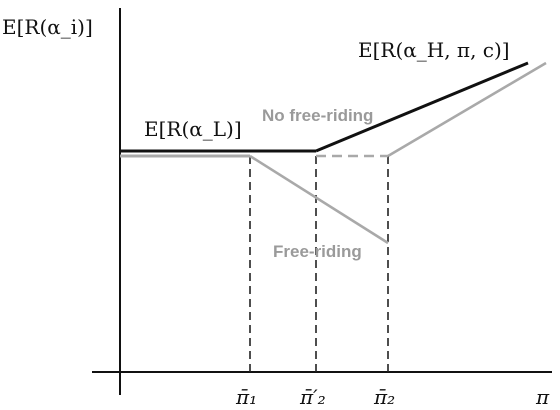  What do you see at coordinates (542, 397) in the screenshot?
I see `x-axis-label: π` at bounding box center [542, 397].